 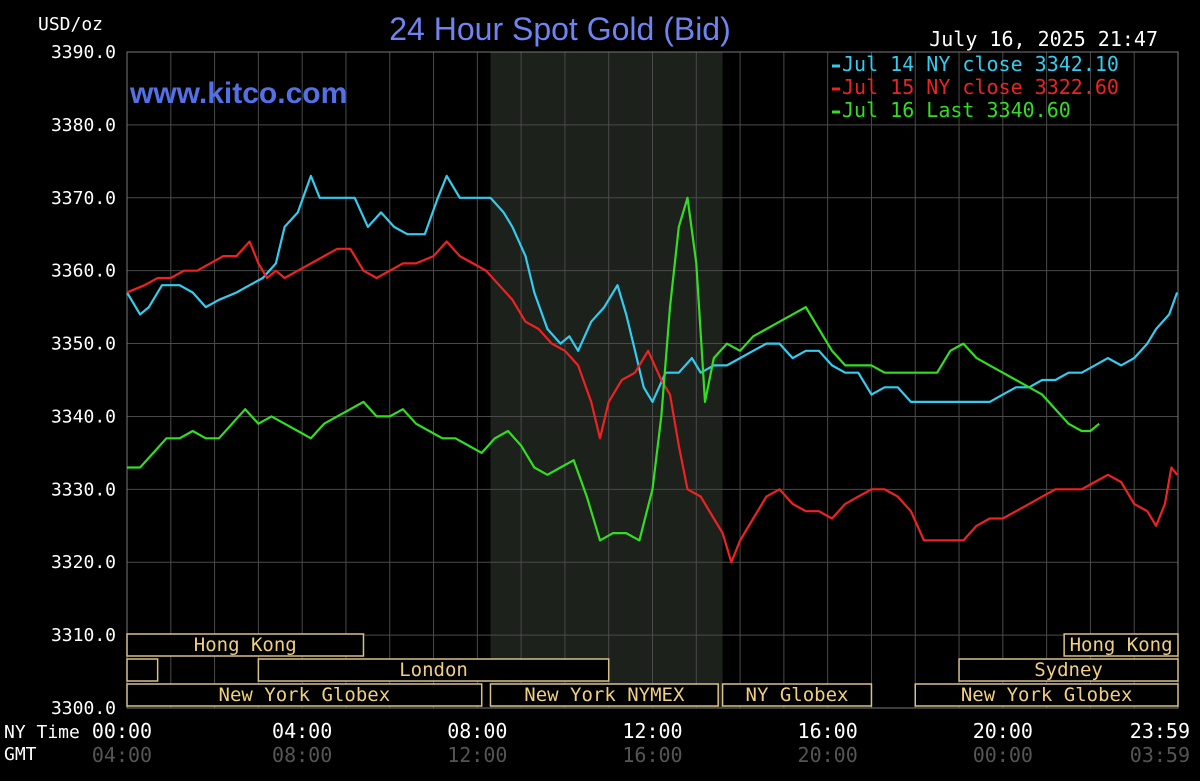 I want to click on x-tick-label-gmt: 08:00, so click(x=302, y=755).